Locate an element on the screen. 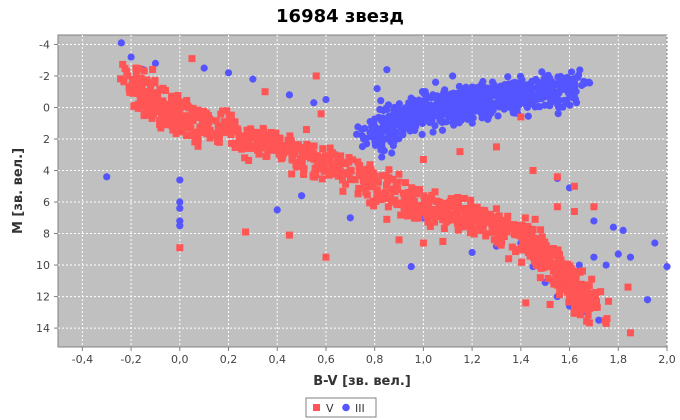 This screenshot has width=680, height=420. x-tick-label: 0,6 is located at coordinates (326, 359).